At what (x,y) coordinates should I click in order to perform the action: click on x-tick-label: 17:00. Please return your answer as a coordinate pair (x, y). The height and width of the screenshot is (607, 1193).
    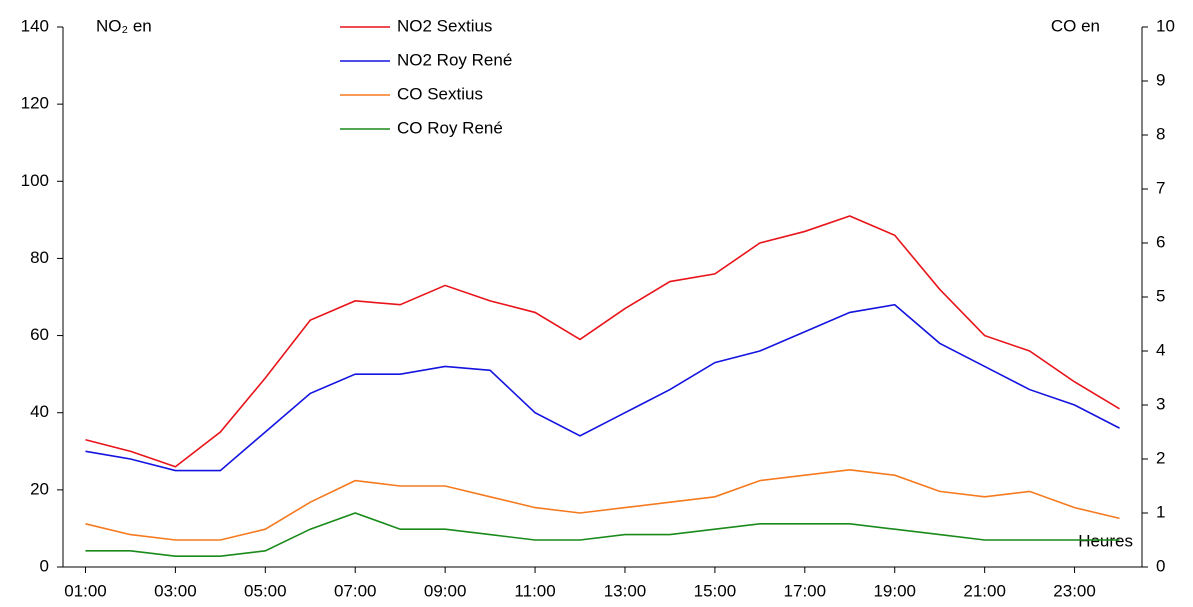
    Looking at the image, I should click on (805, 590).